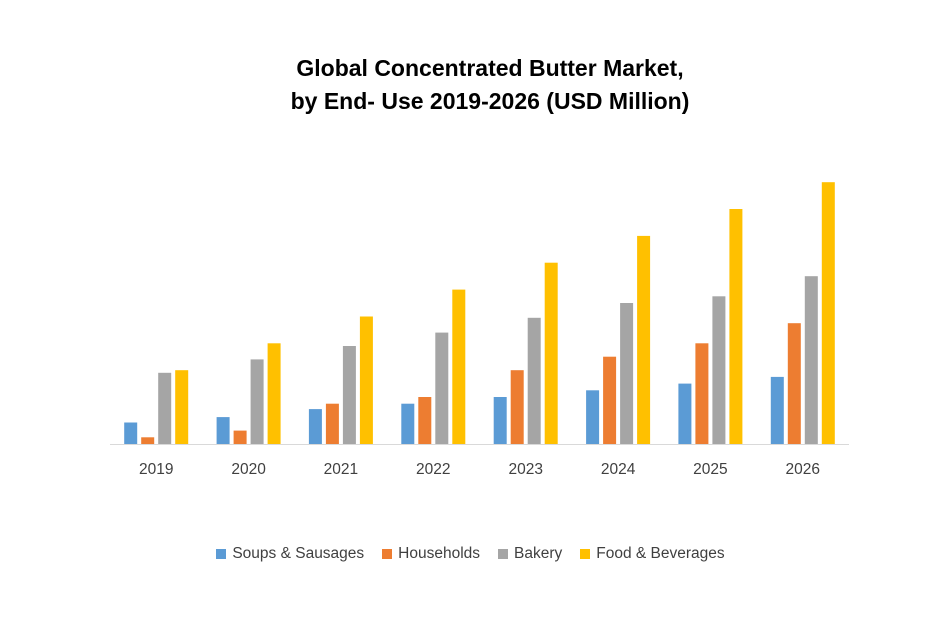  I want to click on bar-2020-bakery, so click(257, 401).